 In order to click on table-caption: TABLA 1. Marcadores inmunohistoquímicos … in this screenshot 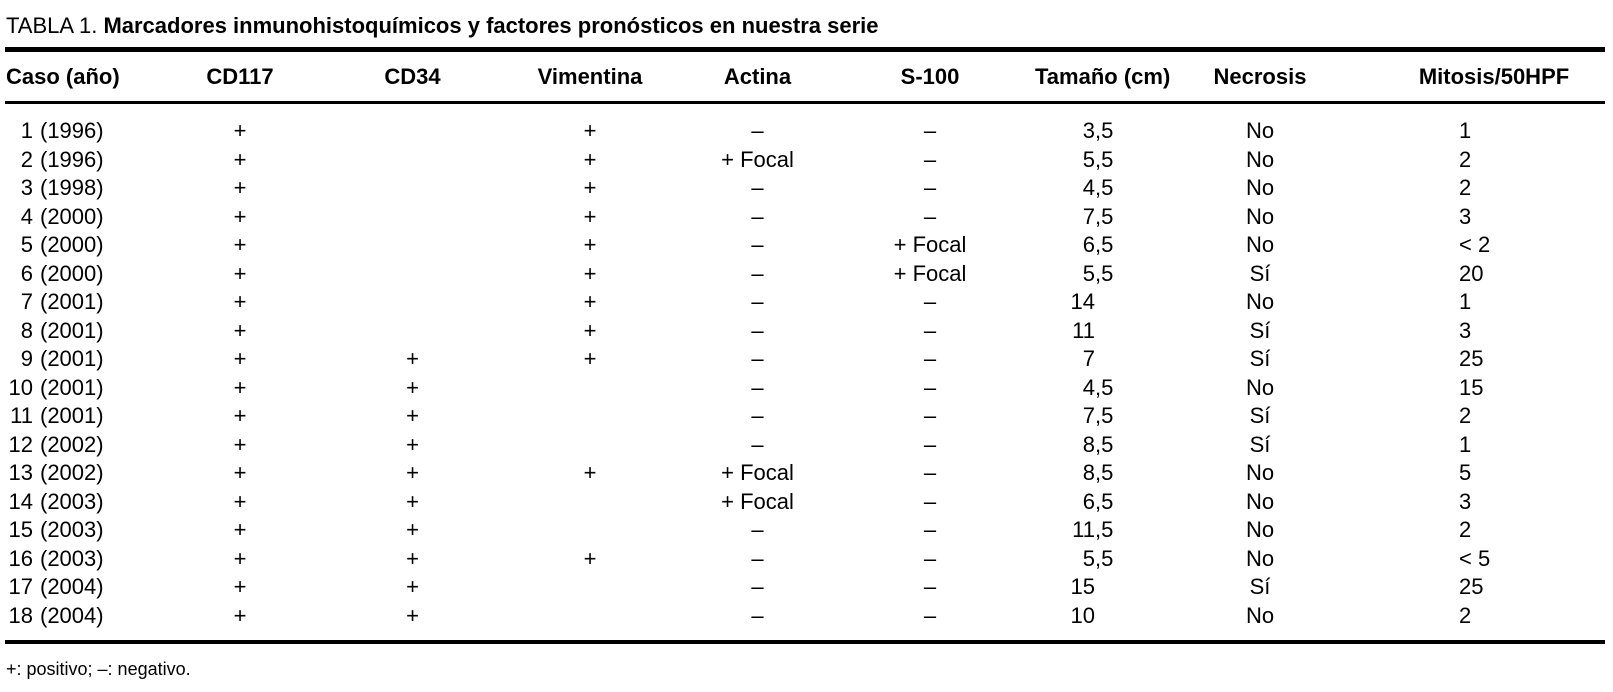, I will do `click(809, 26)`.